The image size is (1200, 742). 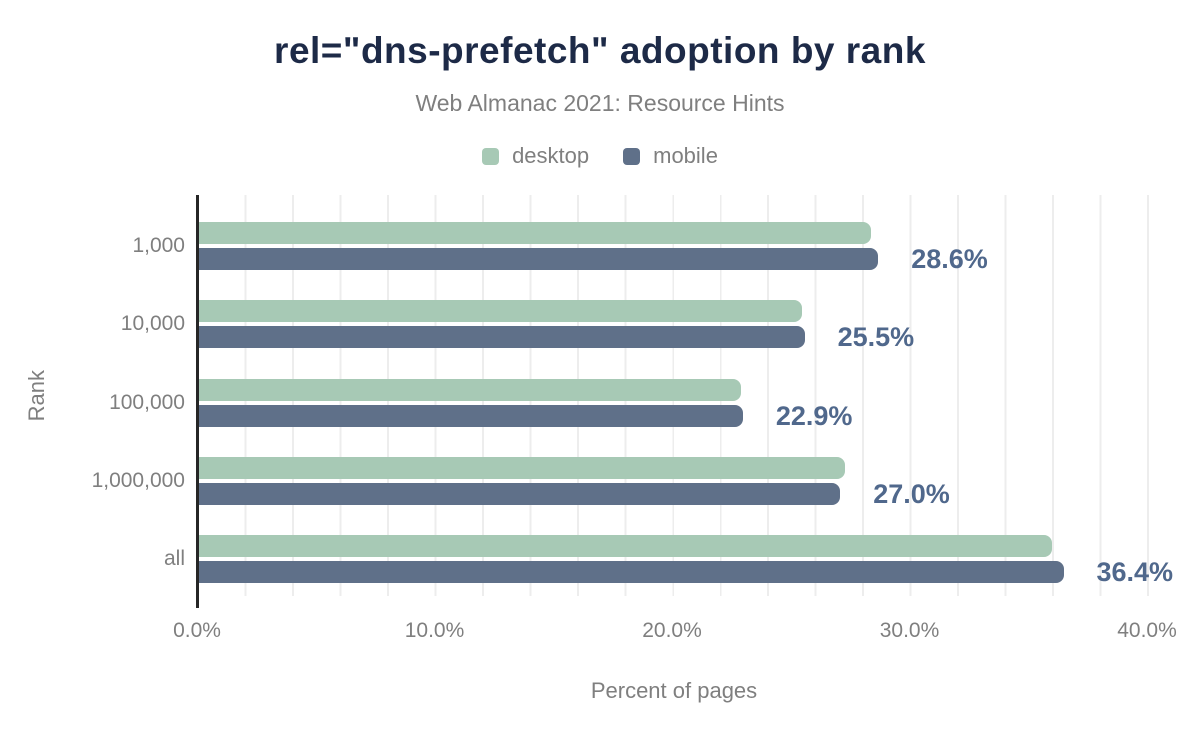 What do you see at coordinates (600, 103) in the screenshot?
I see `chart-subtitle: Web Almanac 2021: Resource Hints` at bounding box center [600, 103].